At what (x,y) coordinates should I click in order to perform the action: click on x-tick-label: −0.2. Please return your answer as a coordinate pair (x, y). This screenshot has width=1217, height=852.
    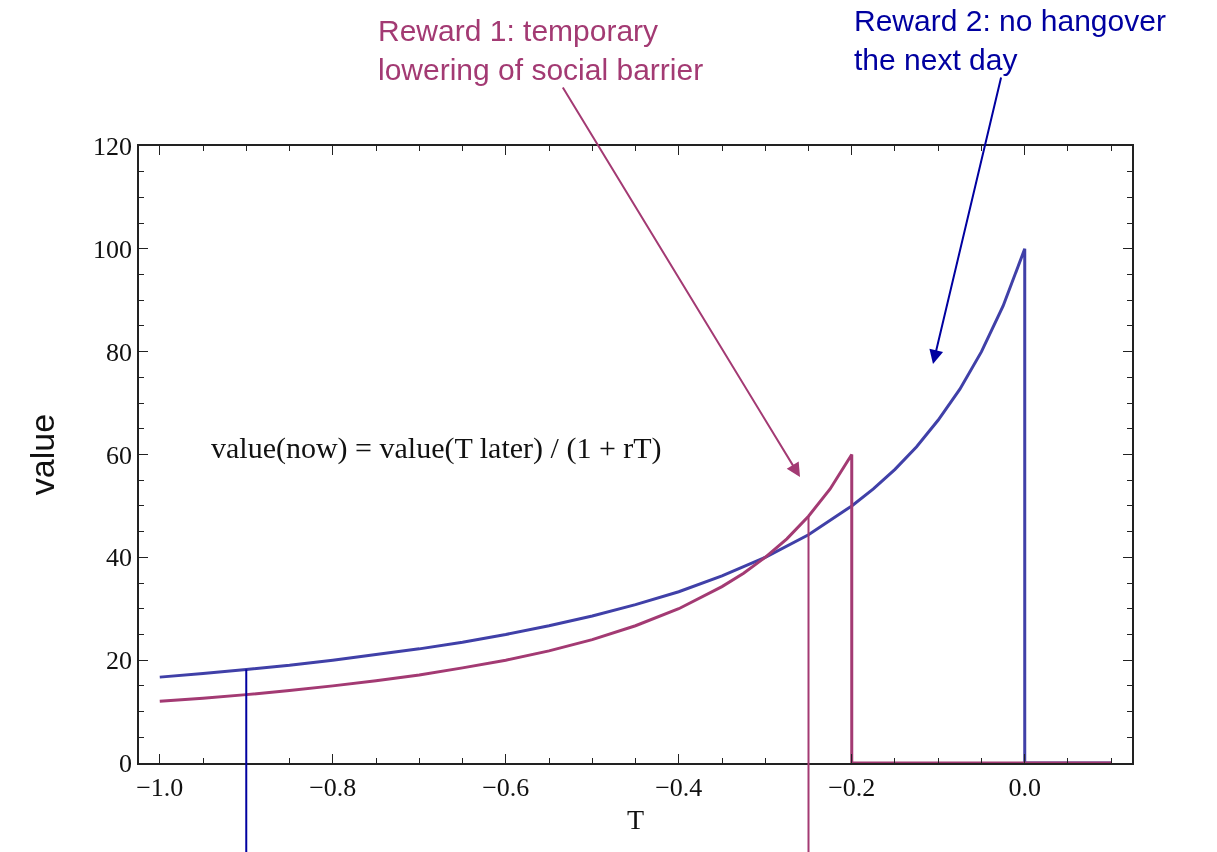
    Looking at the image, I should click on (852, 787).